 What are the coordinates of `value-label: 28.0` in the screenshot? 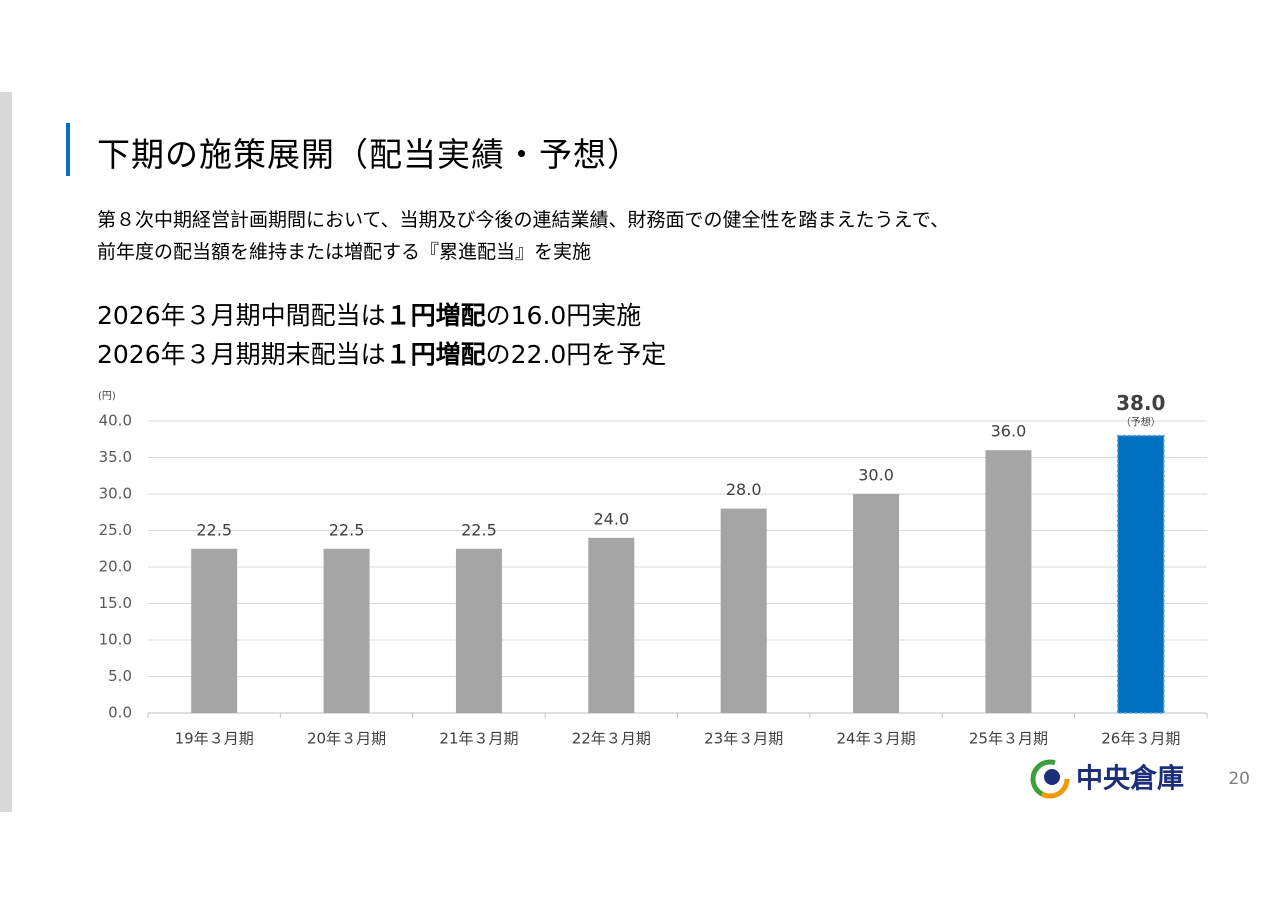 It's located at (744, 489).